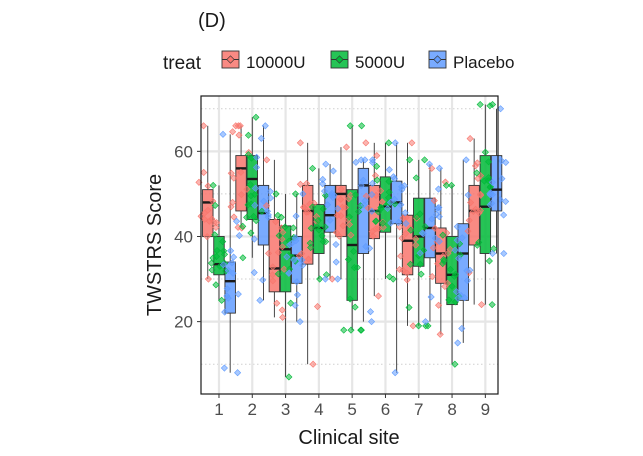  I want to click on legend-item-5000u: 5000U, so click(367, 61).